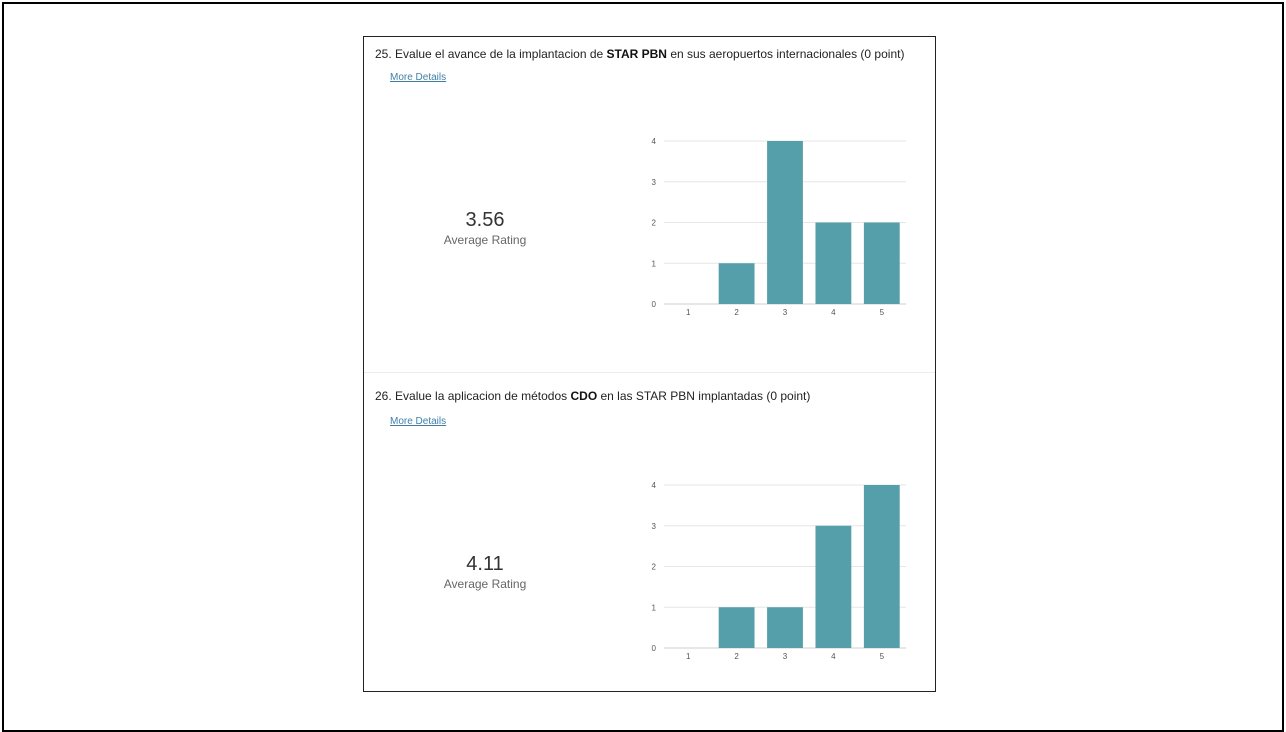 The height and width of the screenshot is (732, 1286). I want to click on average-rating-value: 3.56, so click(485, 220).